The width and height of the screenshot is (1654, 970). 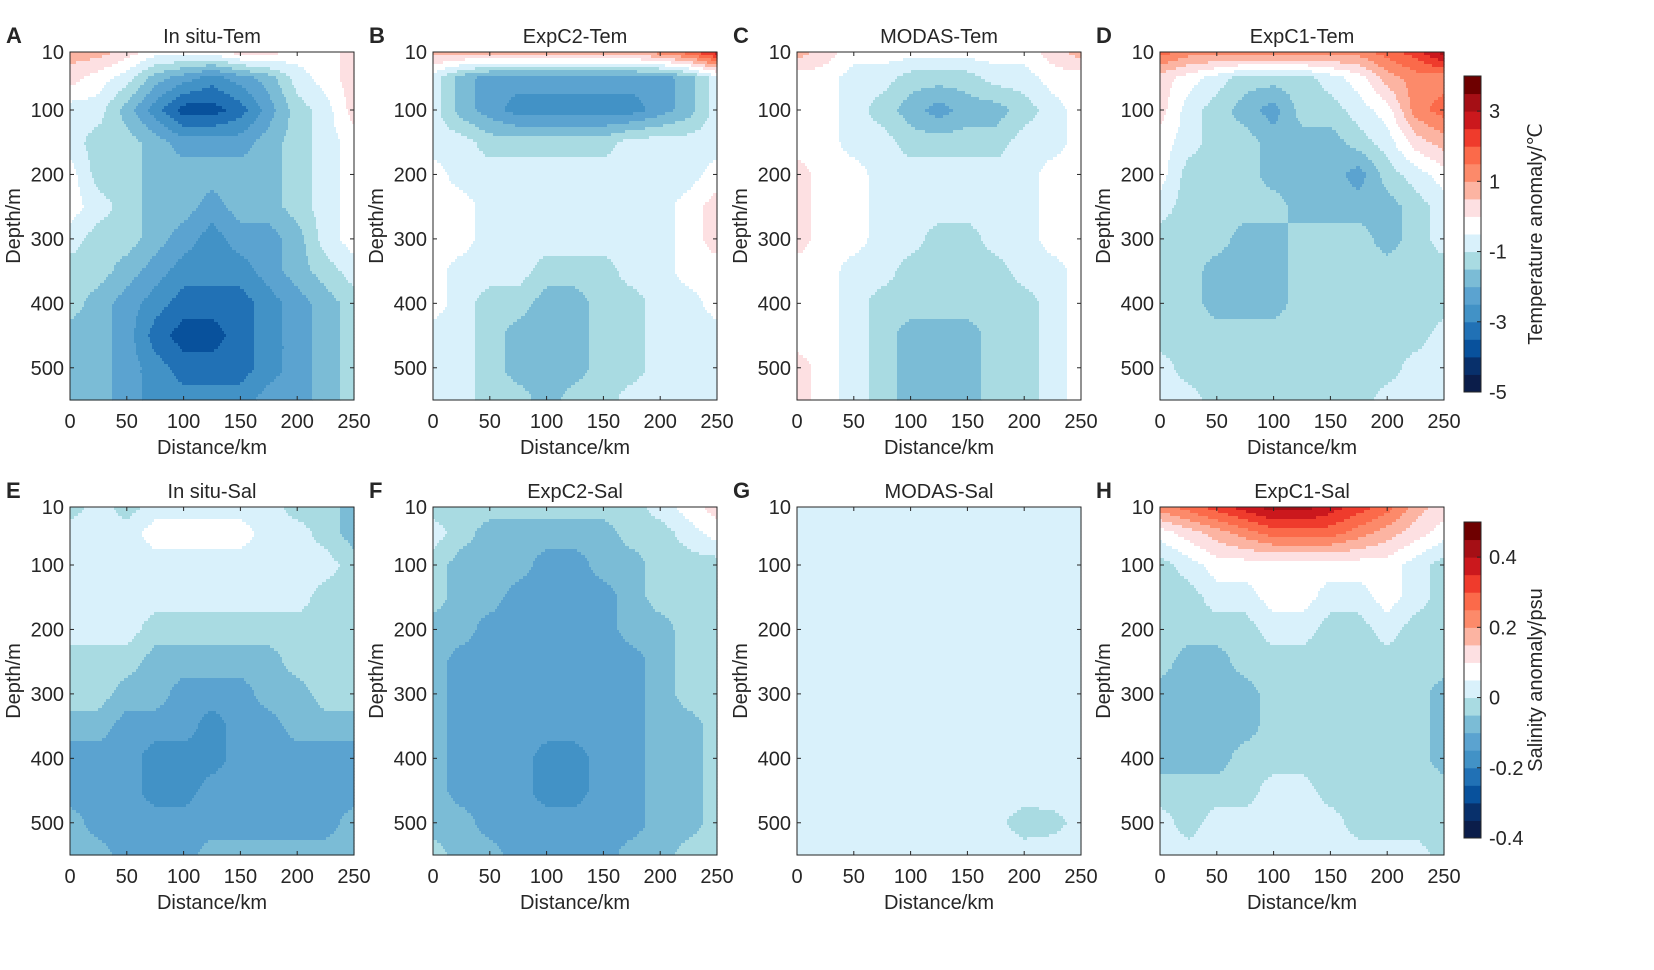 I want to click on panel-title: MODAS-Tem, so click(x=939, y=37).